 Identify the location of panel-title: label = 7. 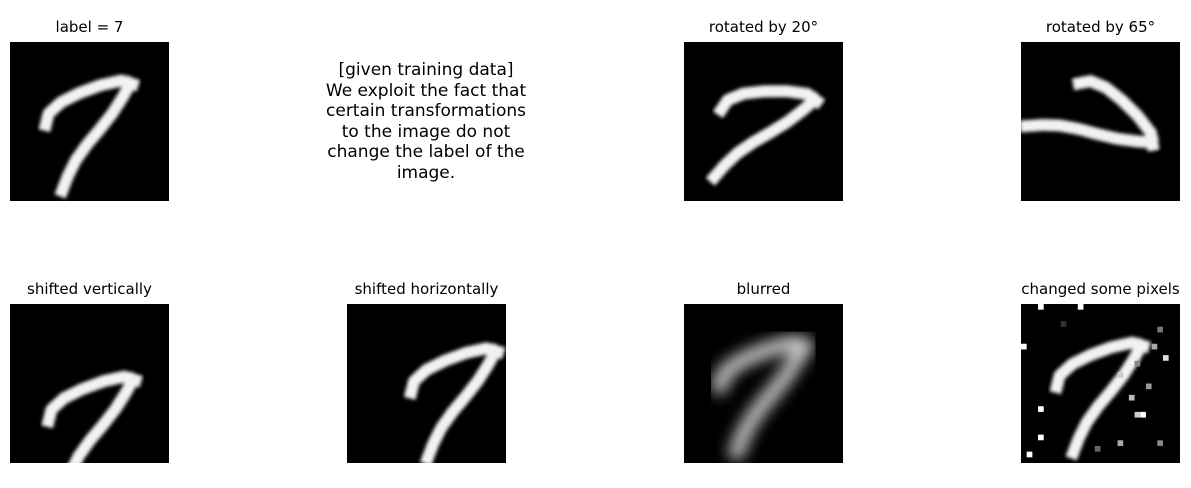
(89, 27).